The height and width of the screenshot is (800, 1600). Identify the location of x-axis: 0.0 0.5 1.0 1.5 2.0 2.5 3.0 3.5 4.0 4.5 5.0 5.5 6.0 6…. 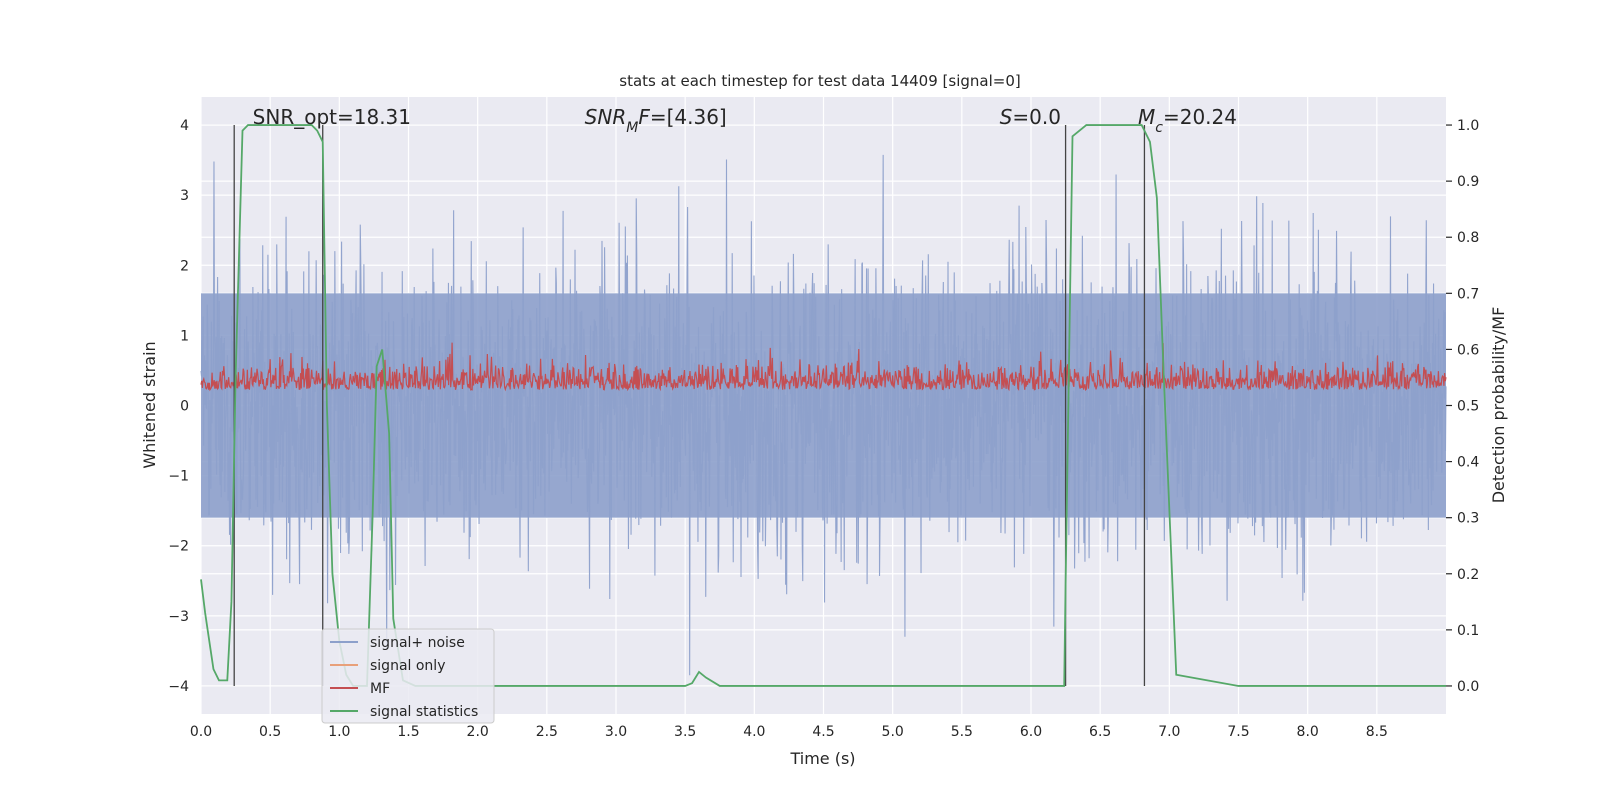
(789, 732).